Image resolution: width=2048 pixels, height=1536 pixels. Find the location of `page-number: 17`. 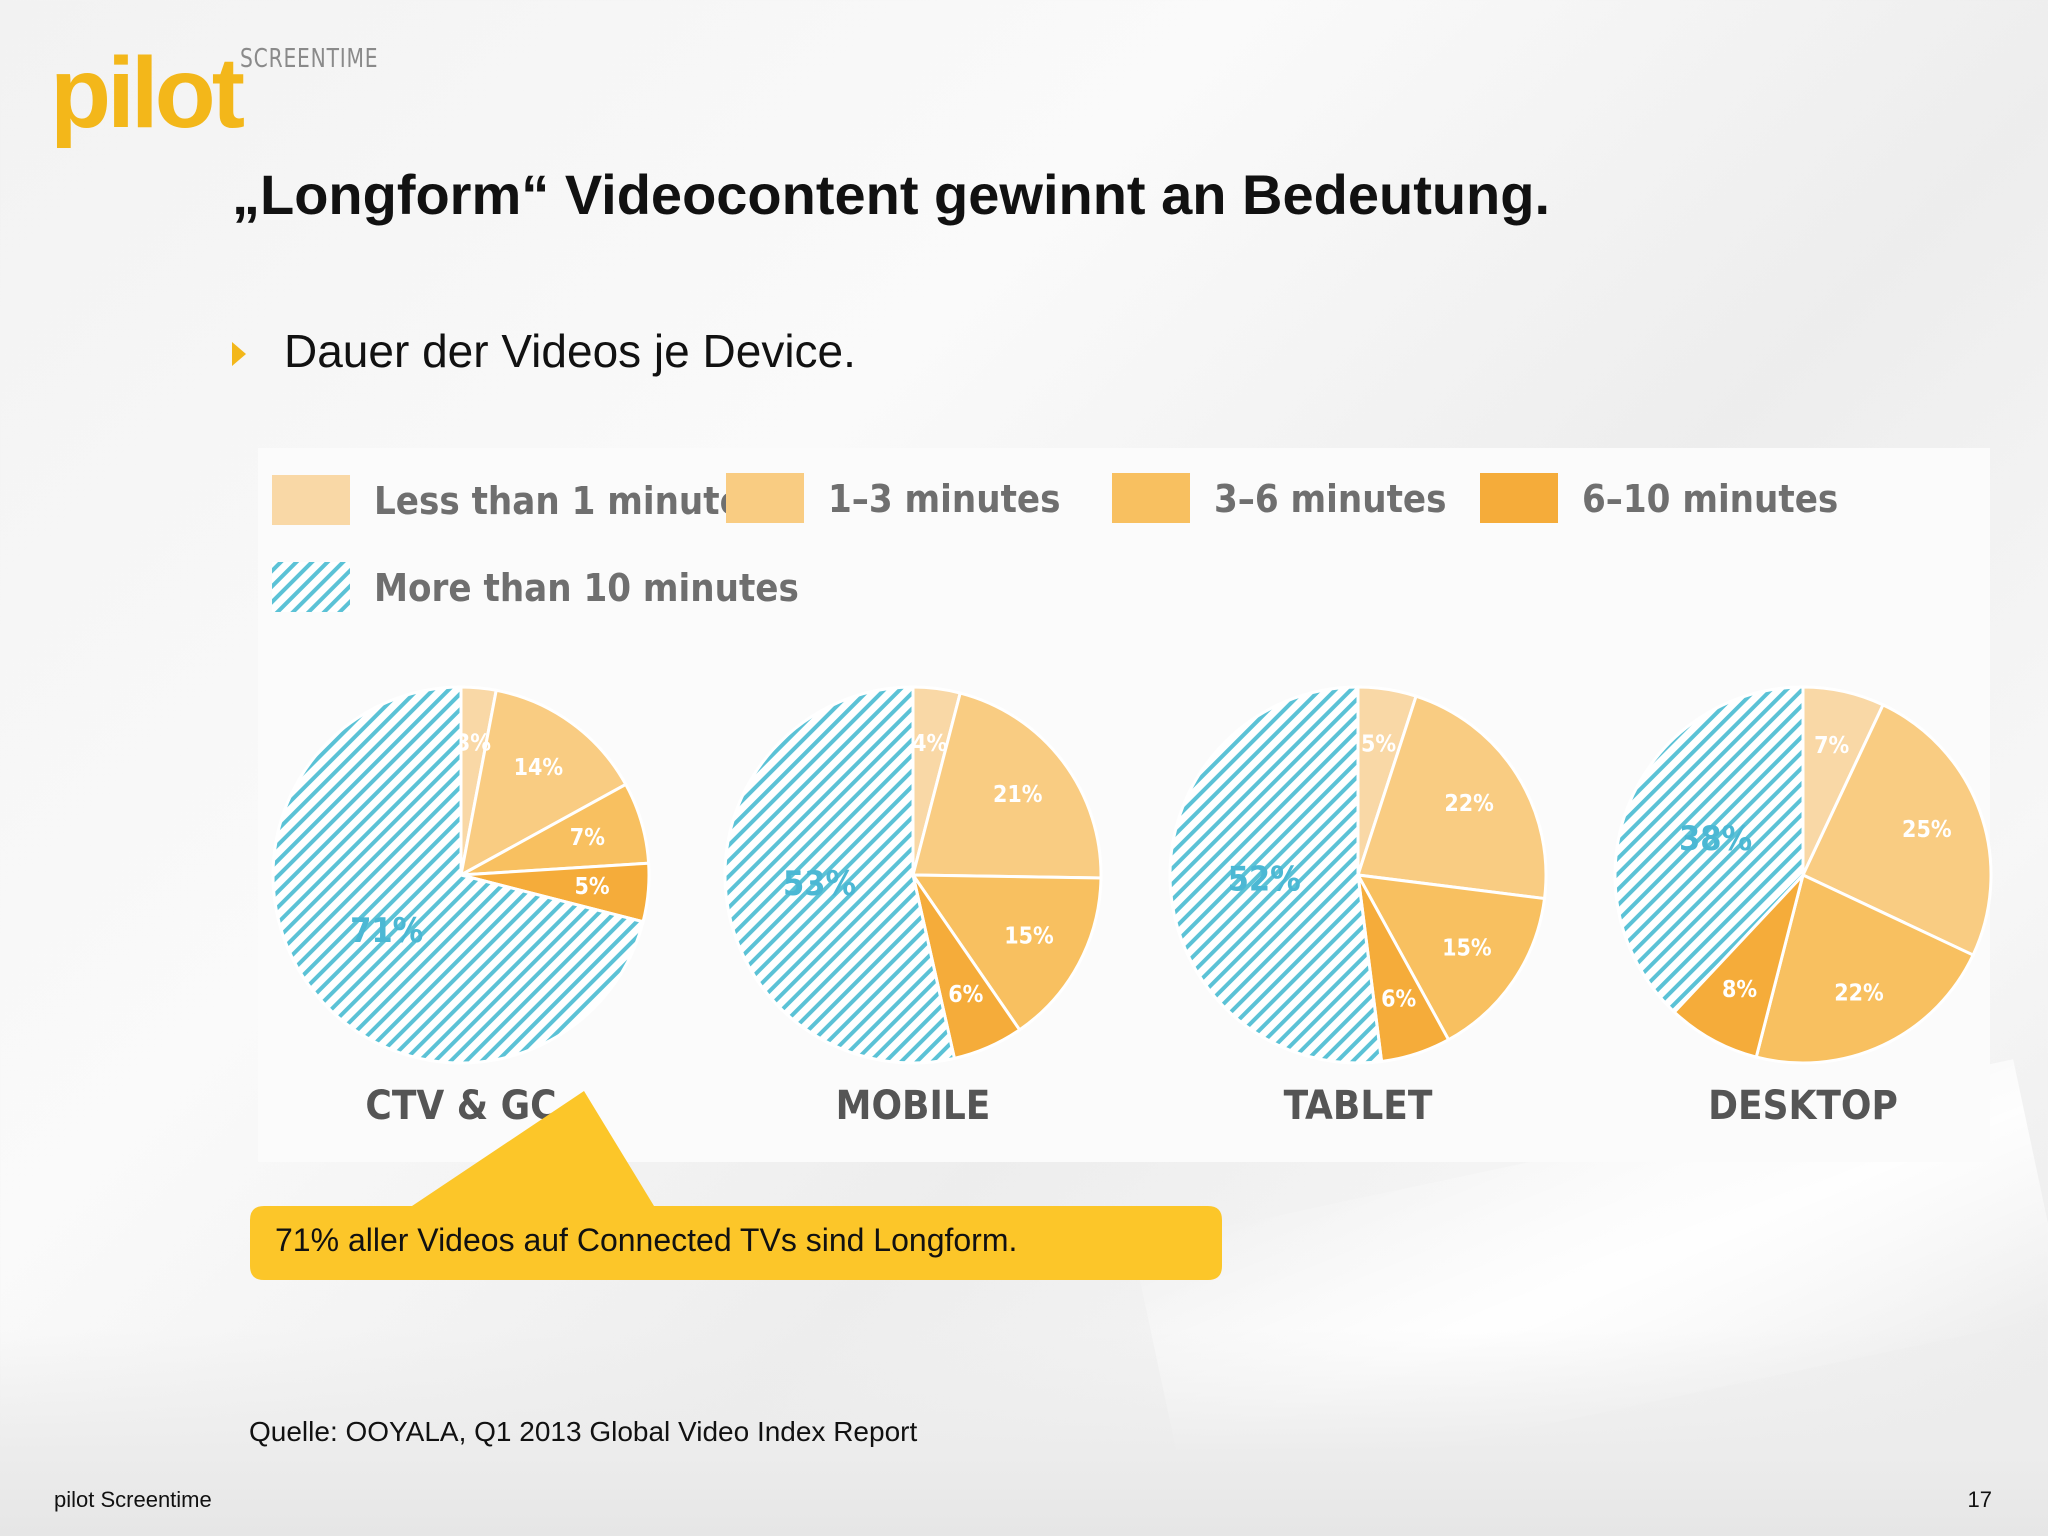

page-number: 17 is located at coordinates (1979, 1499).